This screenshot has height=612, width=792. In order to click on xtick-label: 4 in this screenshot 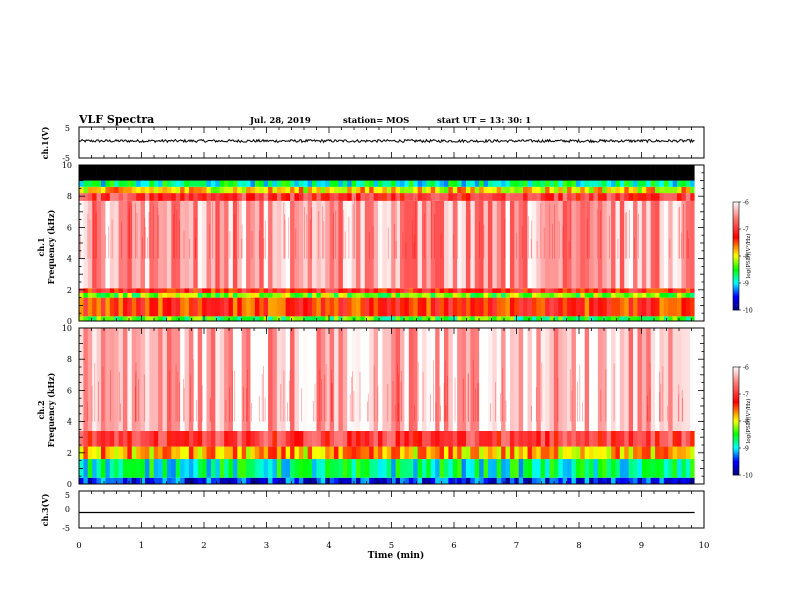, I will do `click(328, 546)`.